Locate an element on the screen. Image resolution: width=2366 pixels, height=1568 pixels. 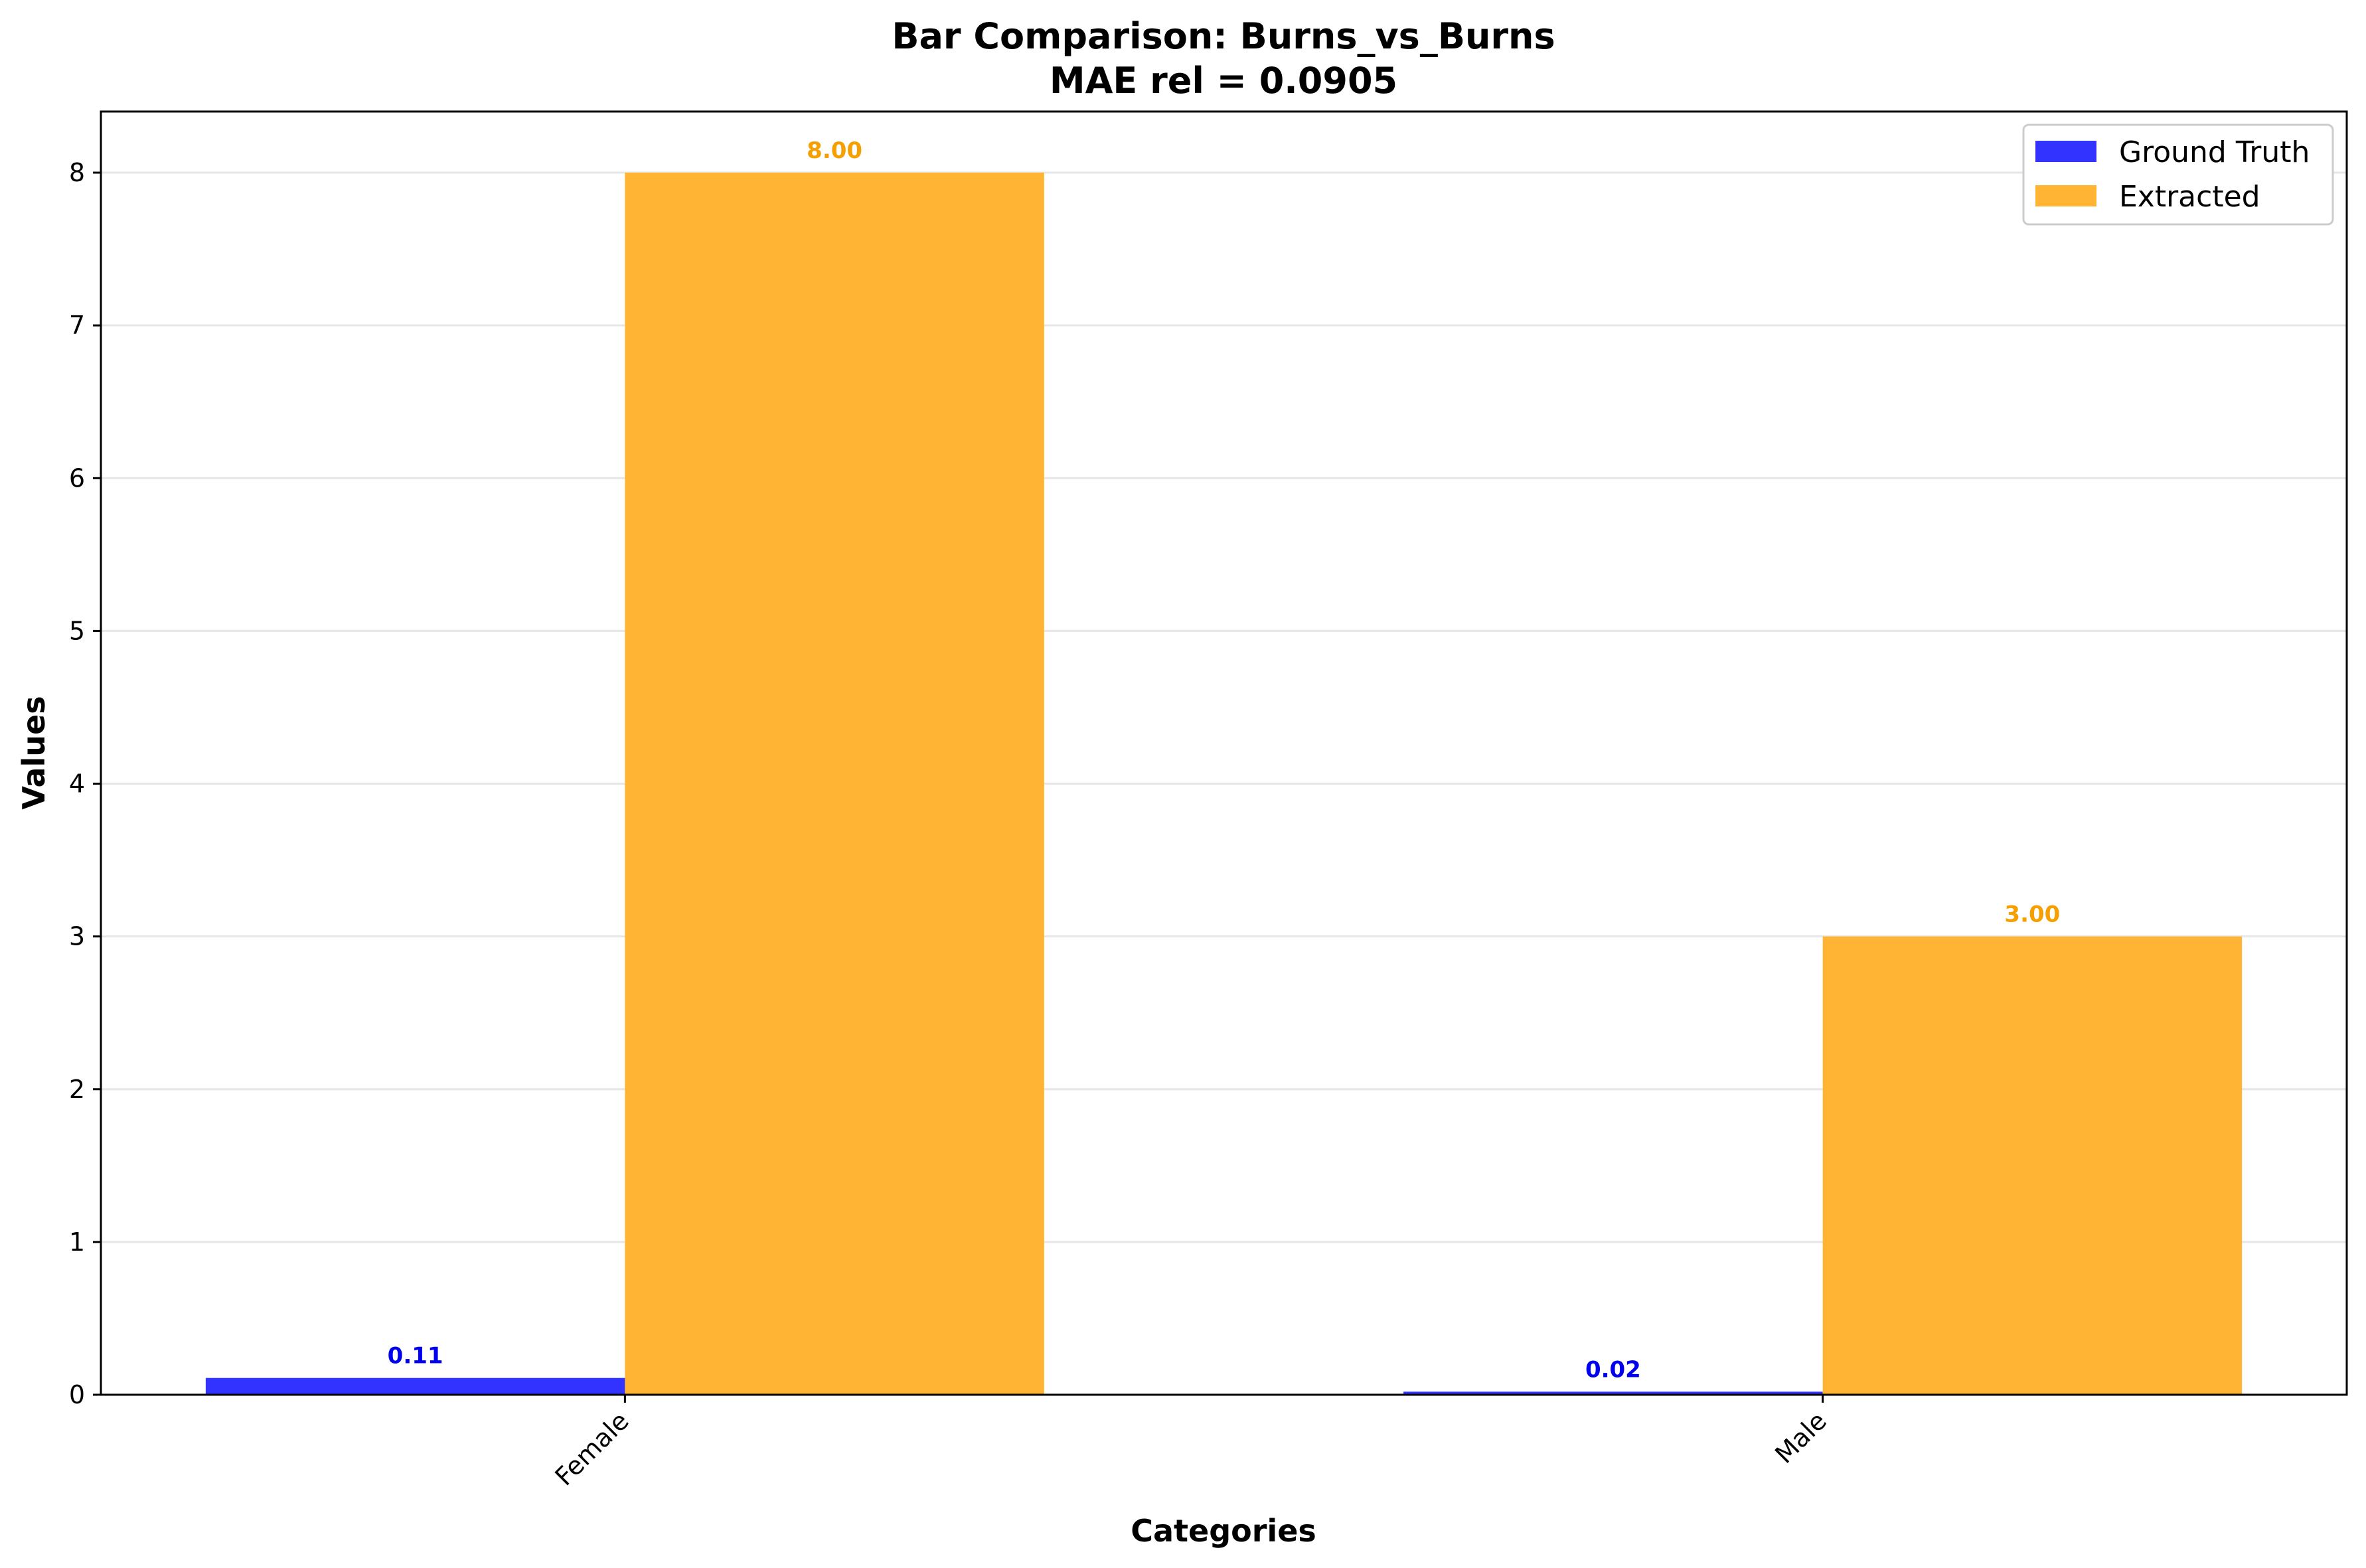
y-tick-label: 5 is located at coordinates (77, 631).